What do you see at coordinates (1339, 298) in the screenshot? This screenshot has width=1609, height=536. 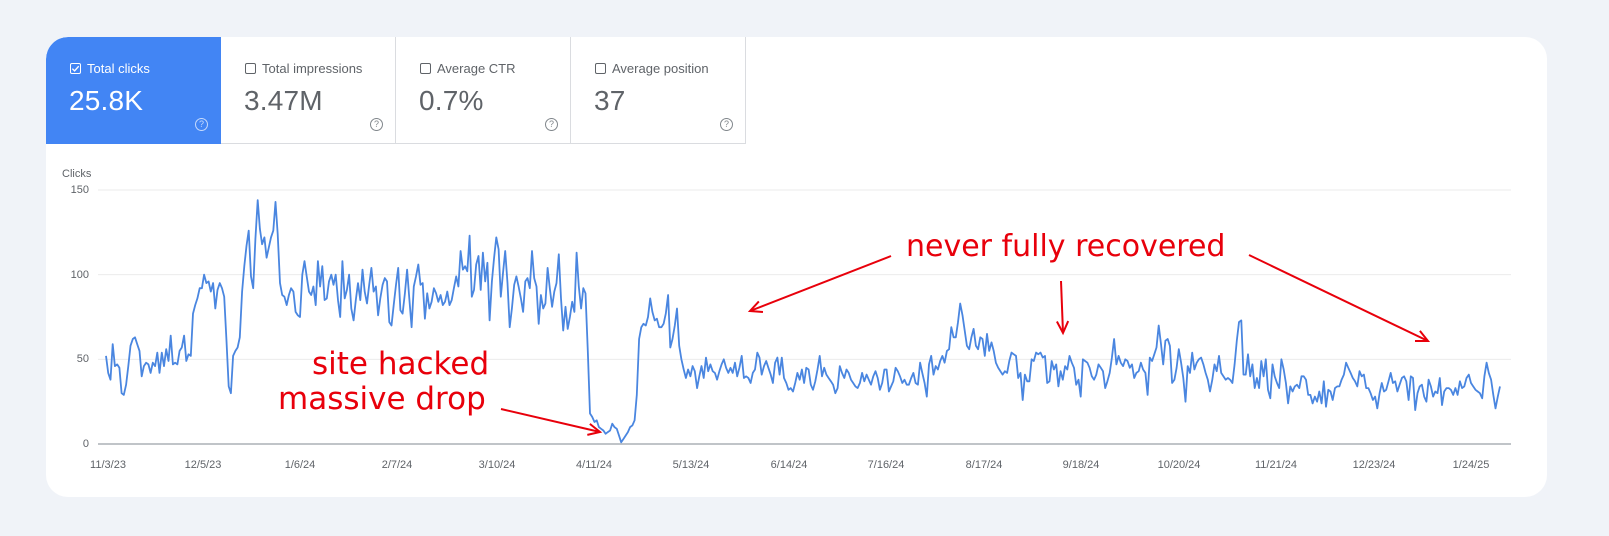 I see `arrow-to-recovery-right-icon` at bounding box center [1339, 298].